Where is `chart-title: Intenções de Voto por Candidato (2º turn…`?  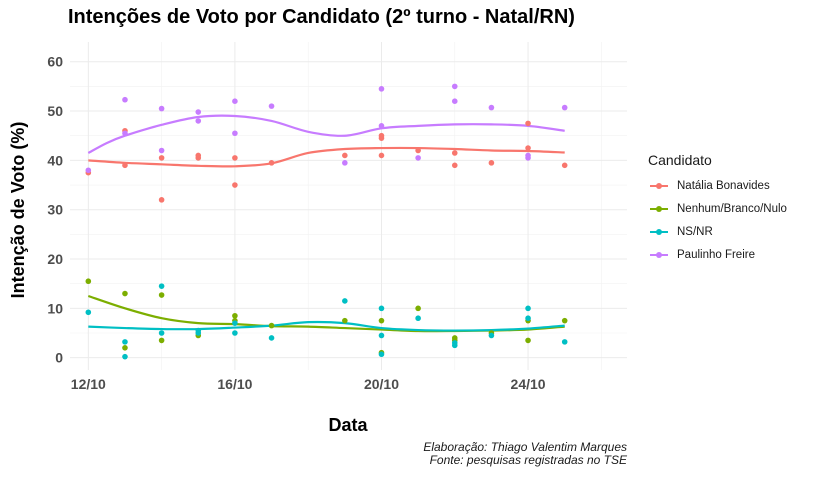
chart-title: Intenções de Voto por Candidato (2º turn… is located at coordinates (321, 17).